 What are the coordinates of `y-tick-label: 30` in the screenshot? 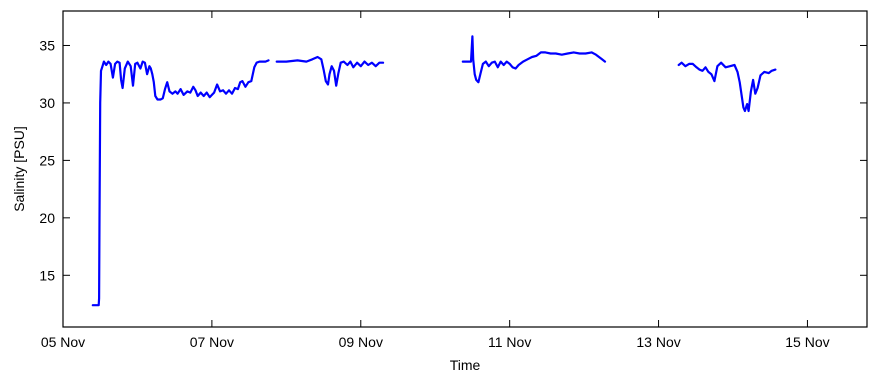 It's located at (47, 103).